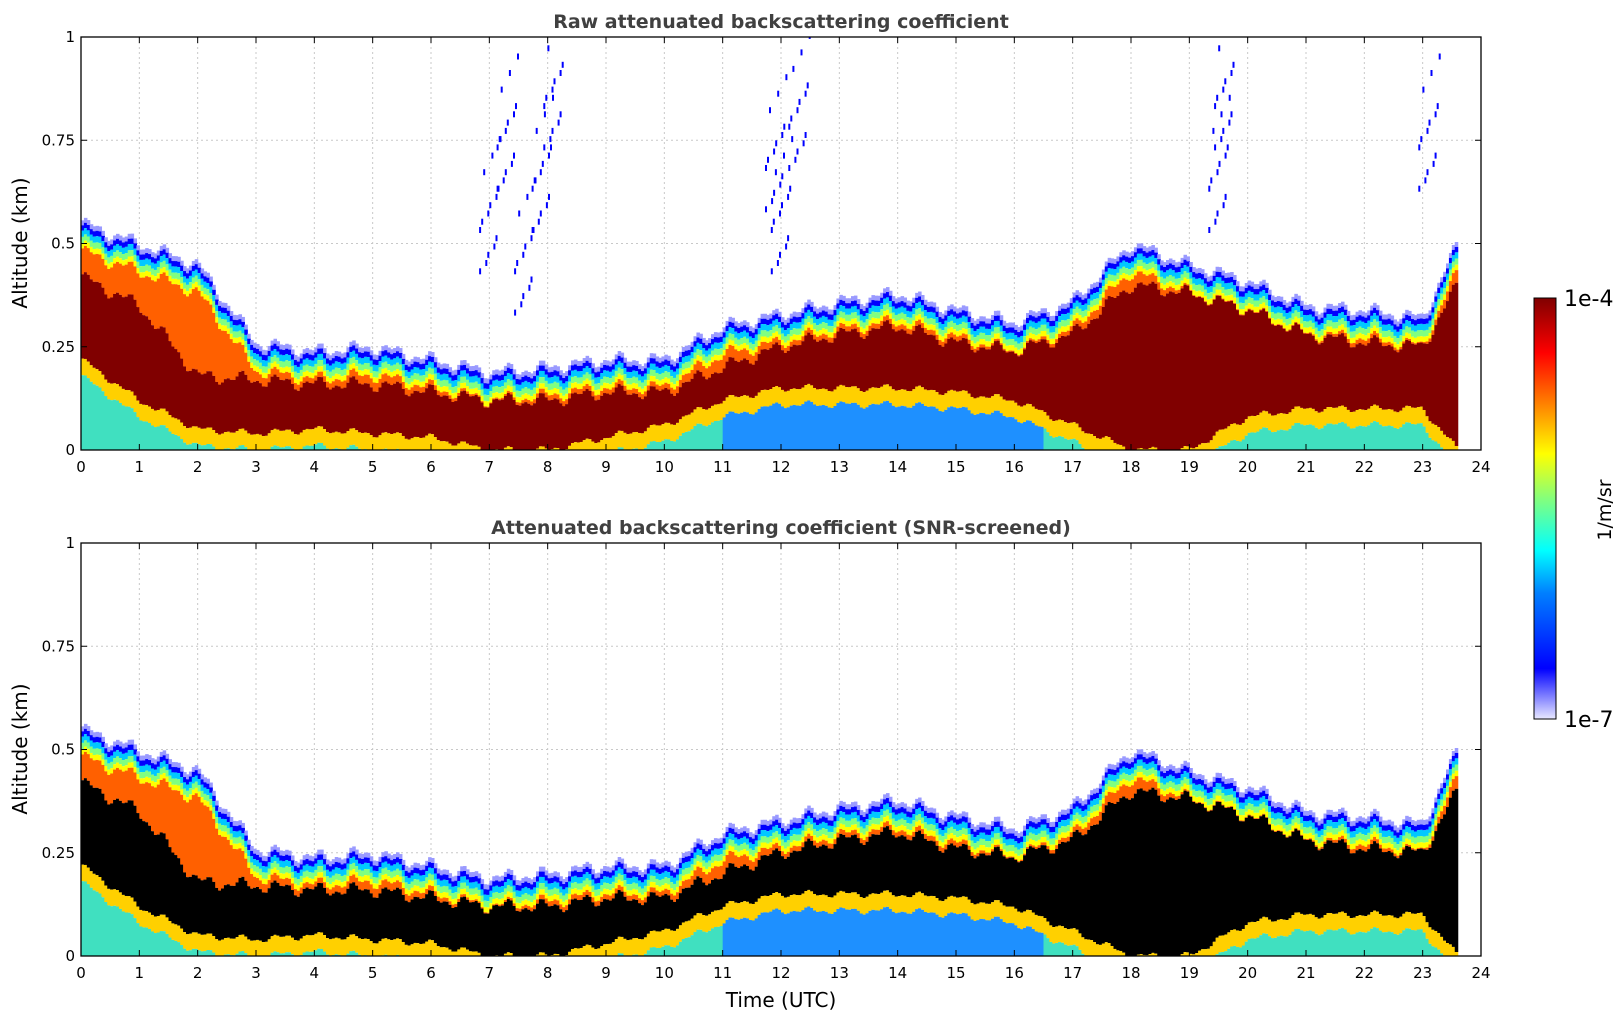 The image size is (1621, 1020). Describe the element at coordinates (1247, 467) in the screenshot. I see `x-tick-label: 20` at that location.